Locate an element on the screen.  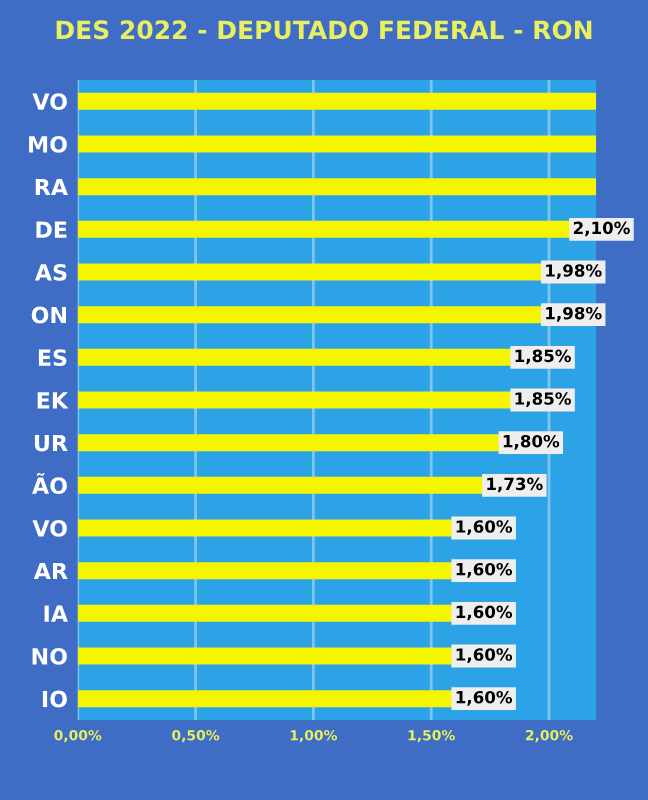
data-label: 1,73% is located at coordinates (515, 485).